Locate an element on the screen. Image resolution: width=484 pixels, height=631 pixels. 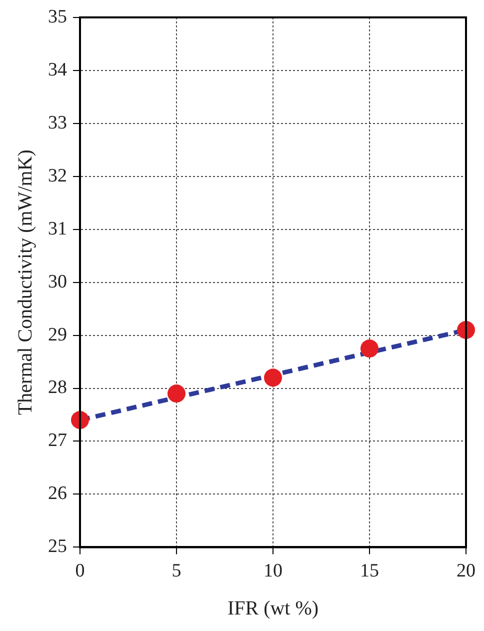
y-tick-label: 27 is located at coordinates (57, 441).